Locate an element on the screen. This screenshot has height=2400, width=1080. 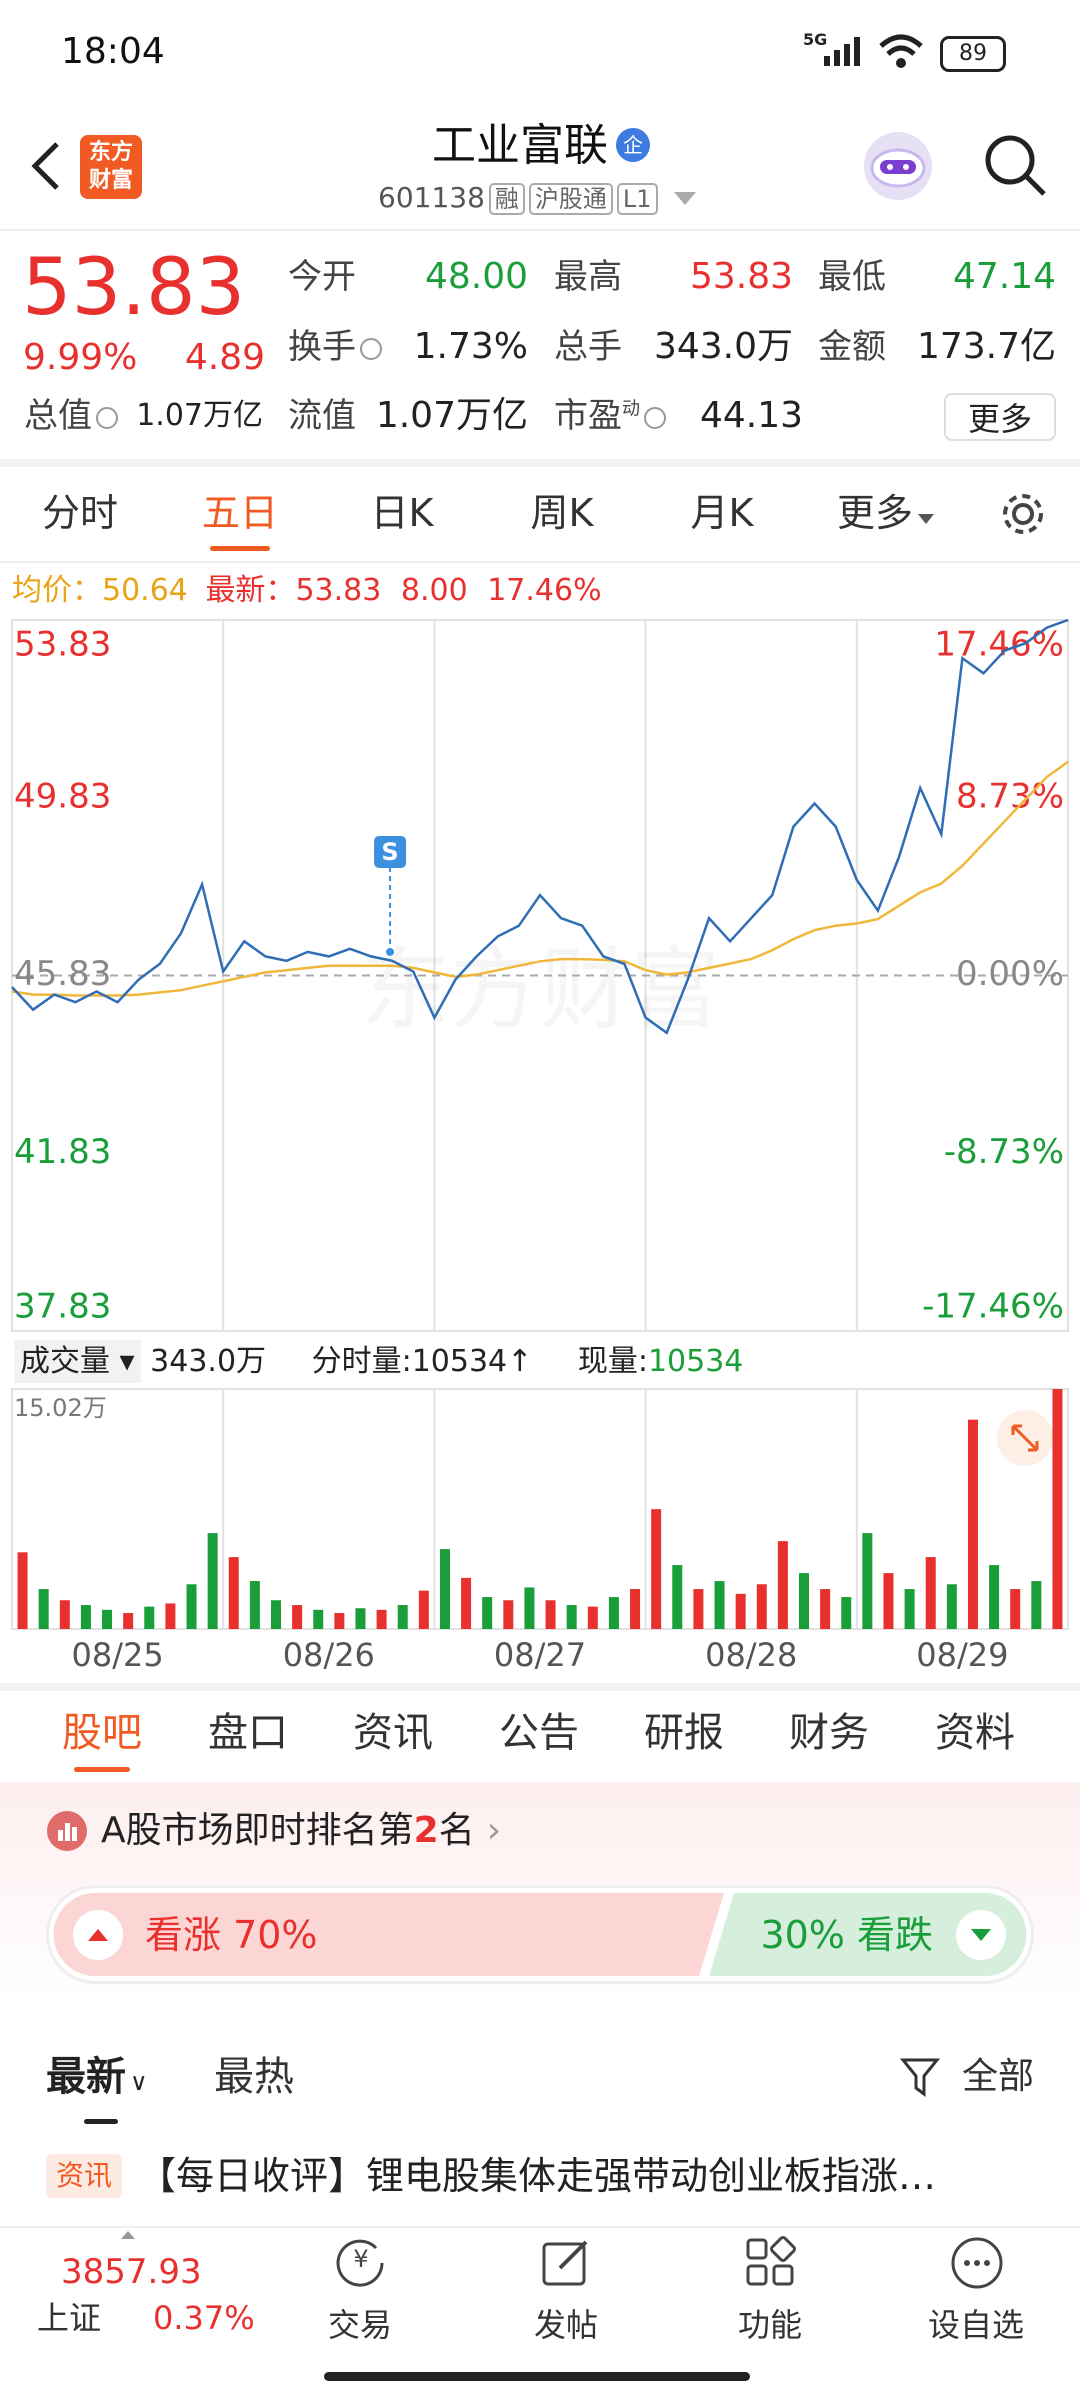
detail-tab: 盘口 is located at coordinates (248, 1733).